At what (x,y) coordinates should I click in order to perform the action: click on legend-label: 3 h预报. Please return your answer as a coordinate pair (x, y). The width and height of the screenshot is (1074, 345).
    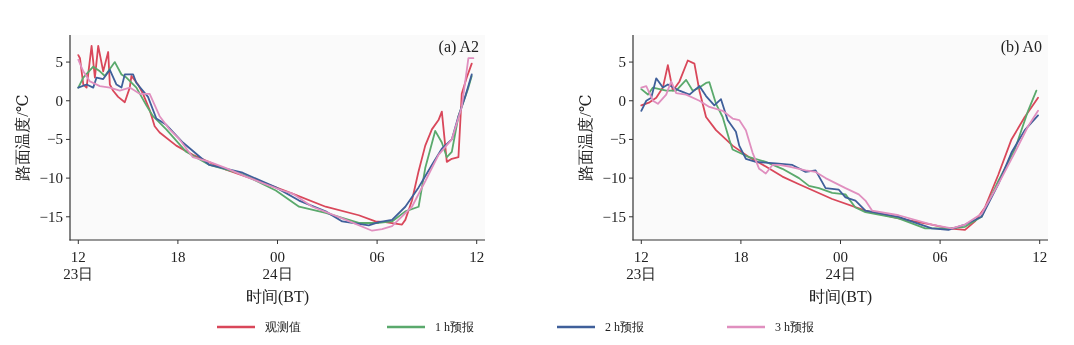
    Looking at the image, I should click on (794, 327).